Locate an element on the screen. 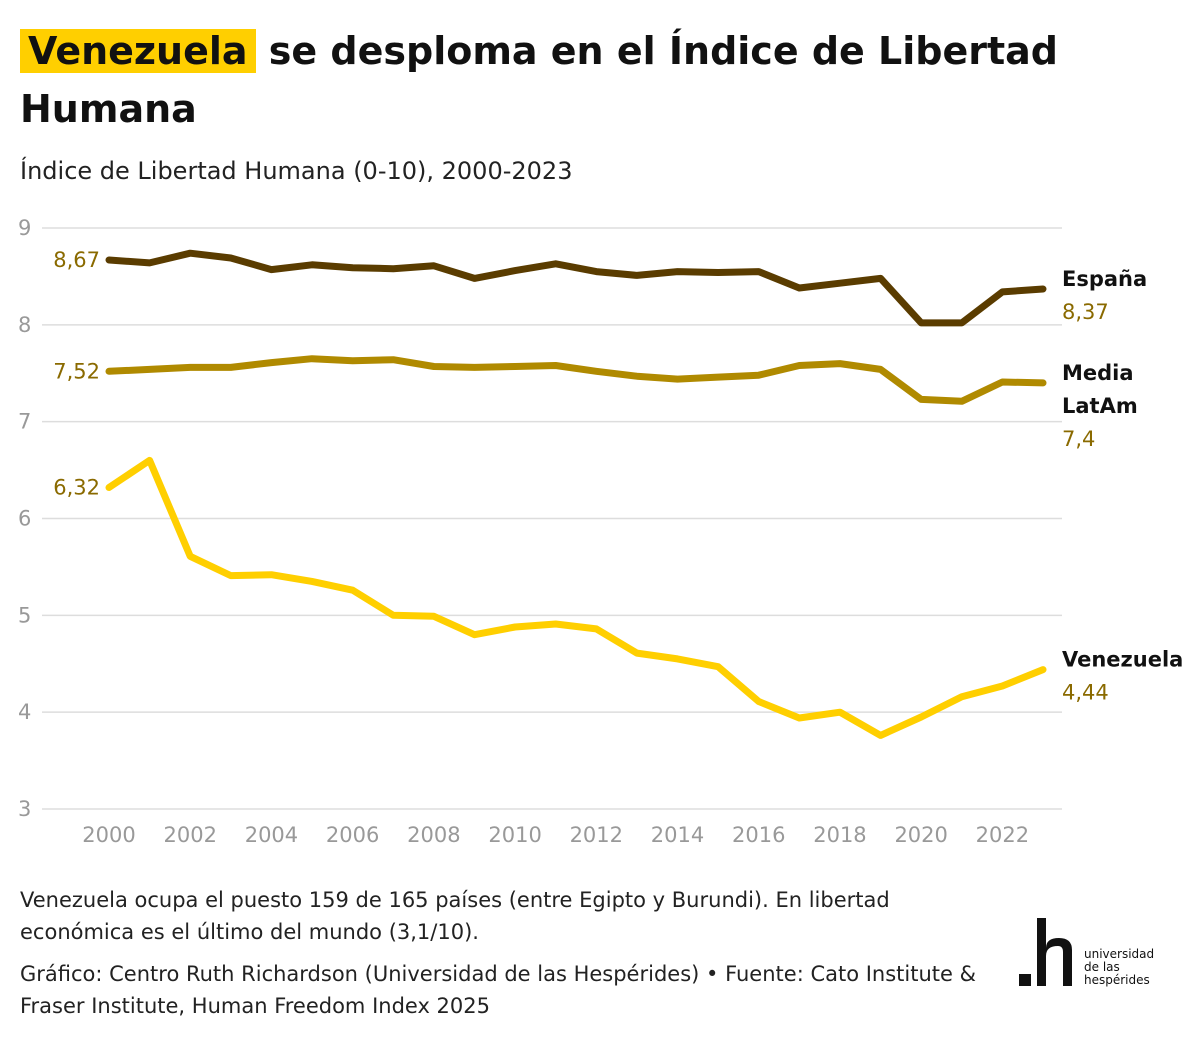 Image resolution: width=1200 pixels, height=1043 pixels. y-tick-label-8: 8 is located at coordinates (24, 325).